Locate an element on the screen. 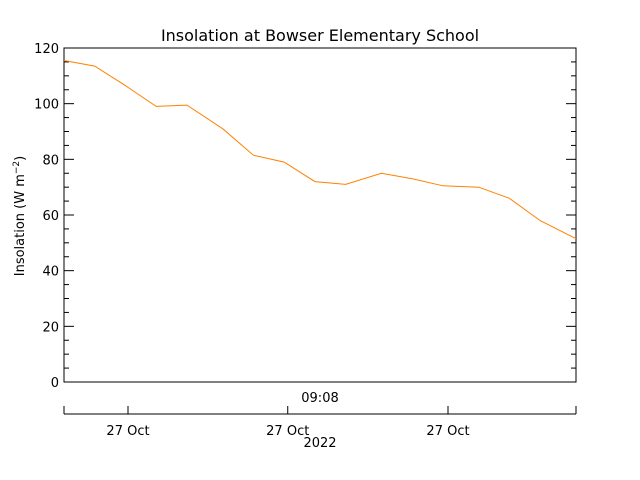 Image resolution: width=640 pixels, height=480 pixels. y-tick-label: 80 is located at coordinates (50, 160).